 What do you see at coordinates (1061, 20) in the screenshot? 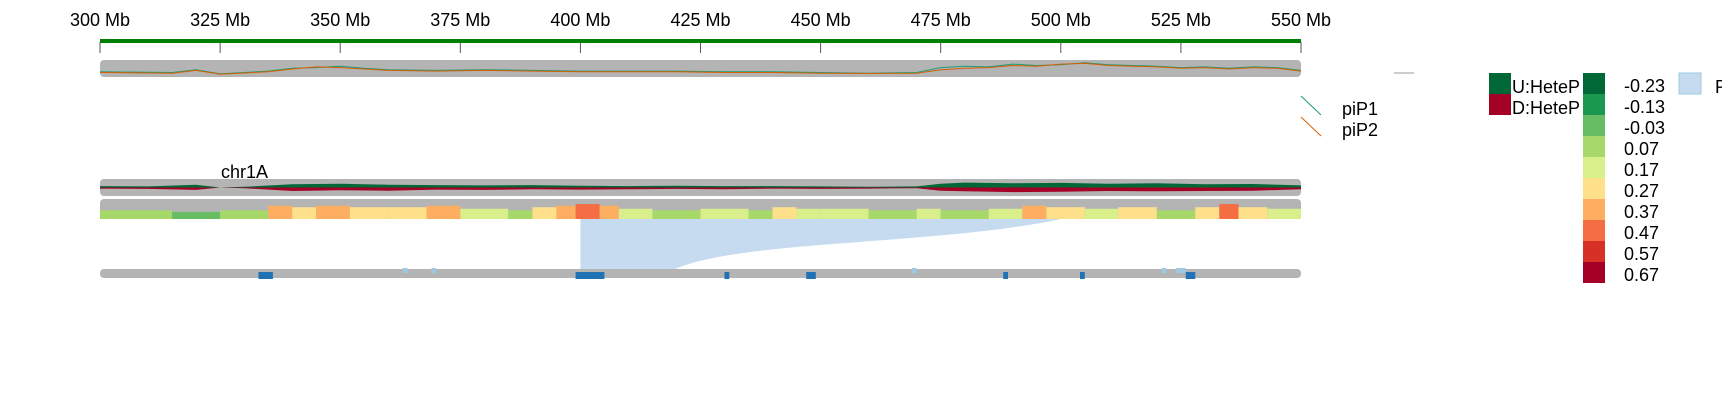
I see `x-tick-label: 500 Mb` at bounding box center [1061, 20].